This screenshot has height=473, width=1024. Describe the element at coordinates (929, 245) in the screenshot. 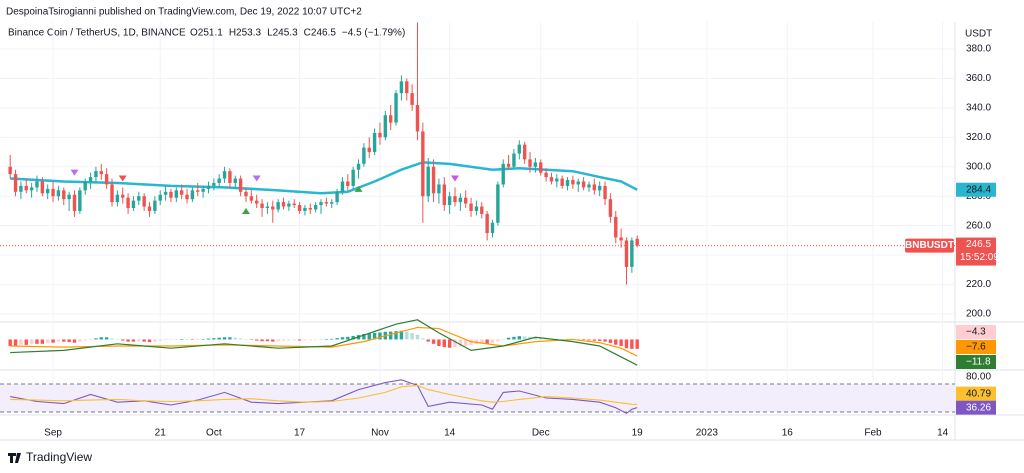

I see `symbol-tag-label: BNBUSDT` at that location.